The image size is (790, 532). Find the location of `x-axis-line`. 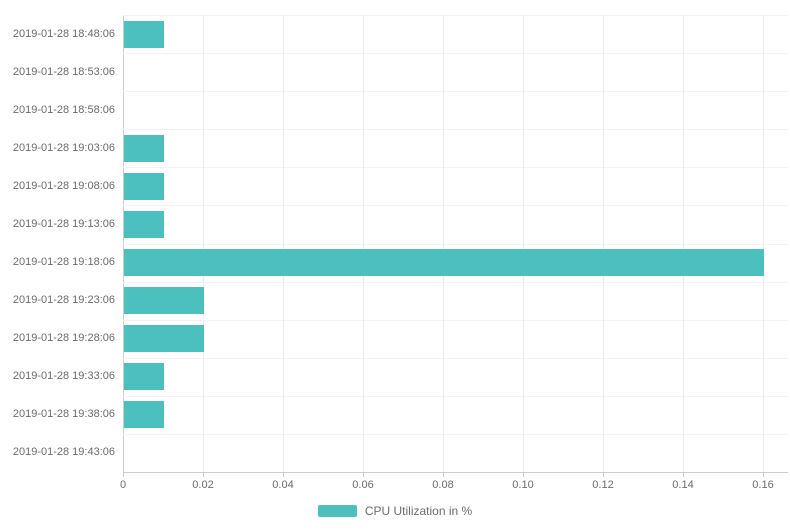

x-axis-line is located at coordinates (455, 472).